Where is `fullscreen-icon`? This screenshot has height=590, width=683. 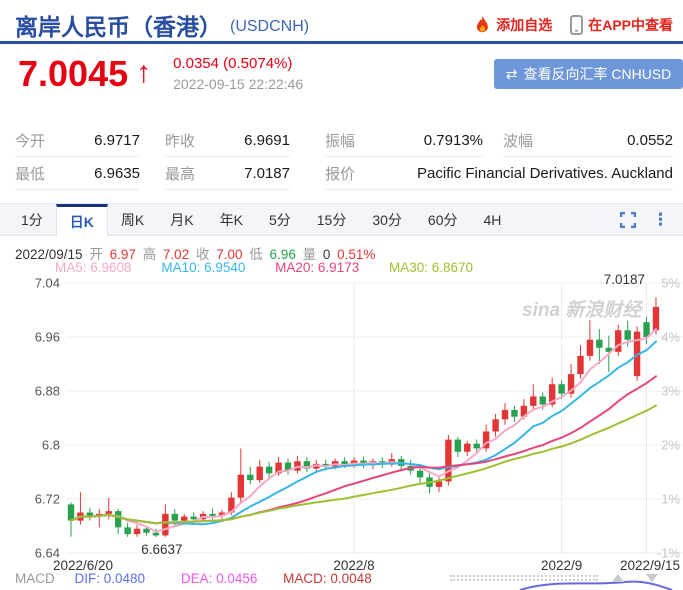 fullscreen-icon is located at coordinates (628, 219).